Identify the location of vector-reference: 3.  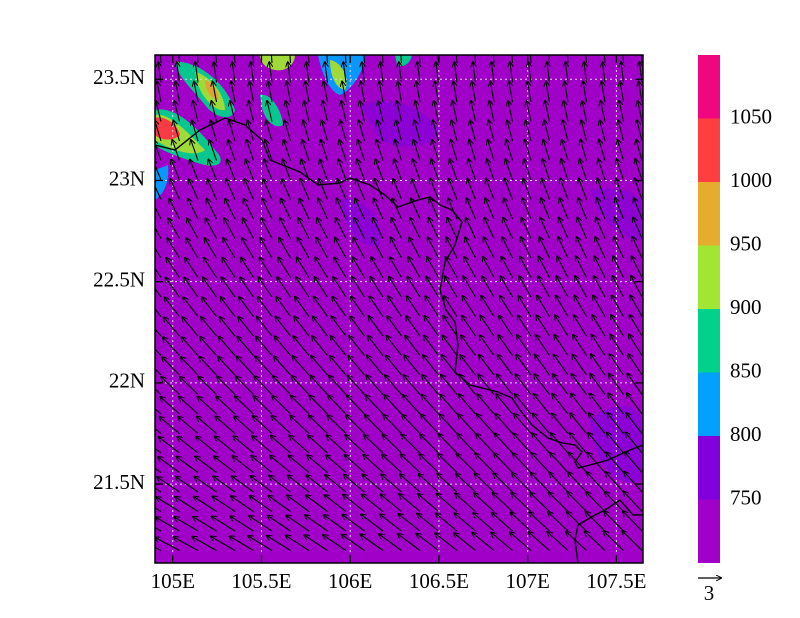
(709, 591).